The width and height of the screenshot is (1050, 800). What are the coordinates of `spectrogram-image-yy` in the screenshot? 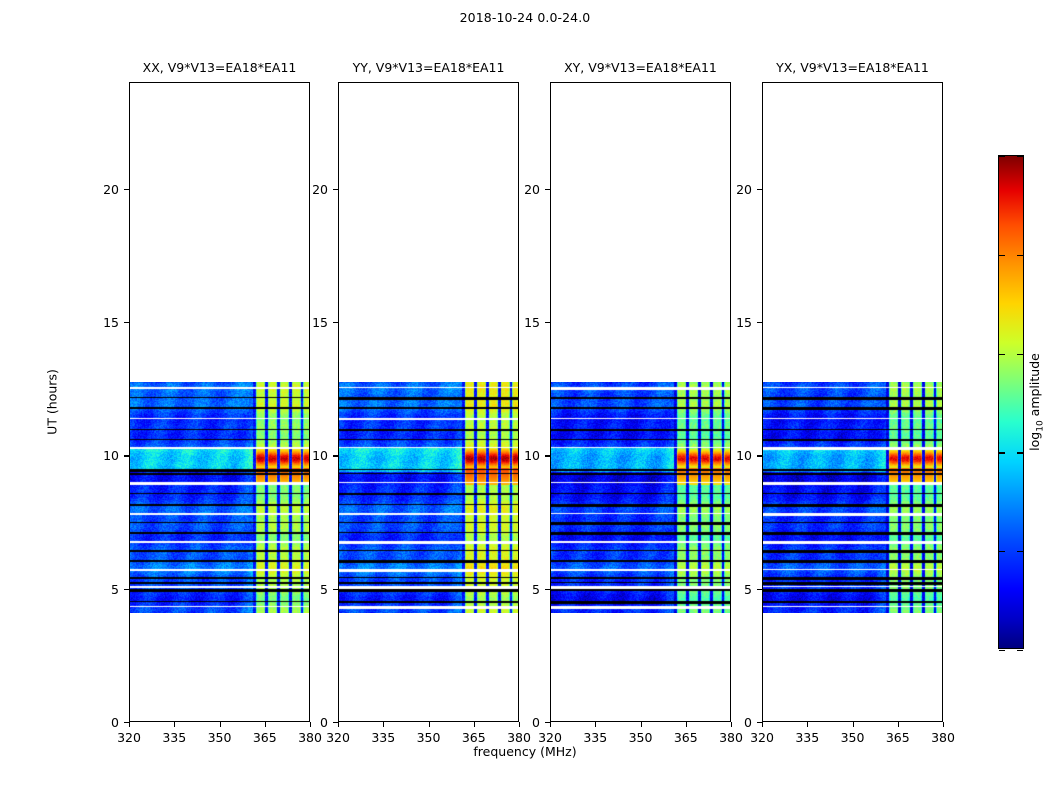 It's located at (428, 497).